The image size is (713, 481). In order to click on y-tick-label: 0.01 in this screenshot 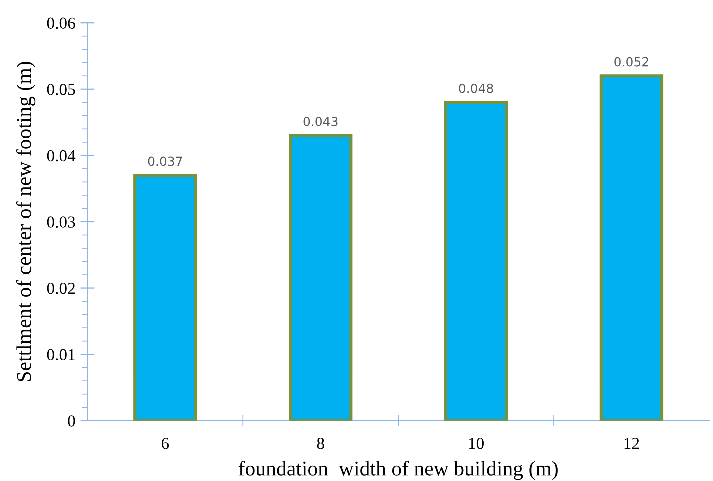, I will do `click(61, 355)`.